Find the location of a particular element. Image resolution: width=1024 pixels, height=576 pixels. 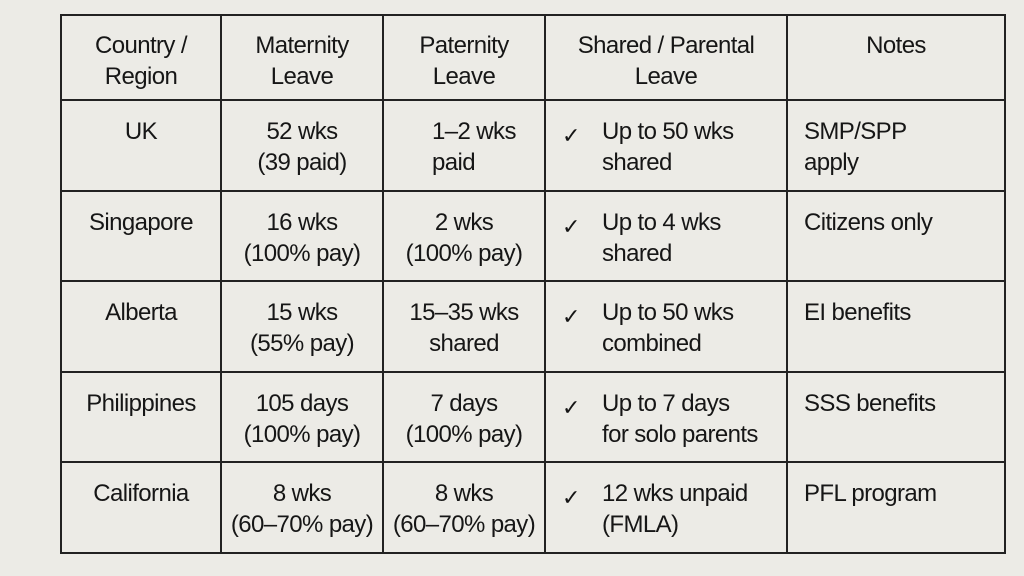

paternity-cell: 7 days (100% pay) is located at coordinates (464, 417).